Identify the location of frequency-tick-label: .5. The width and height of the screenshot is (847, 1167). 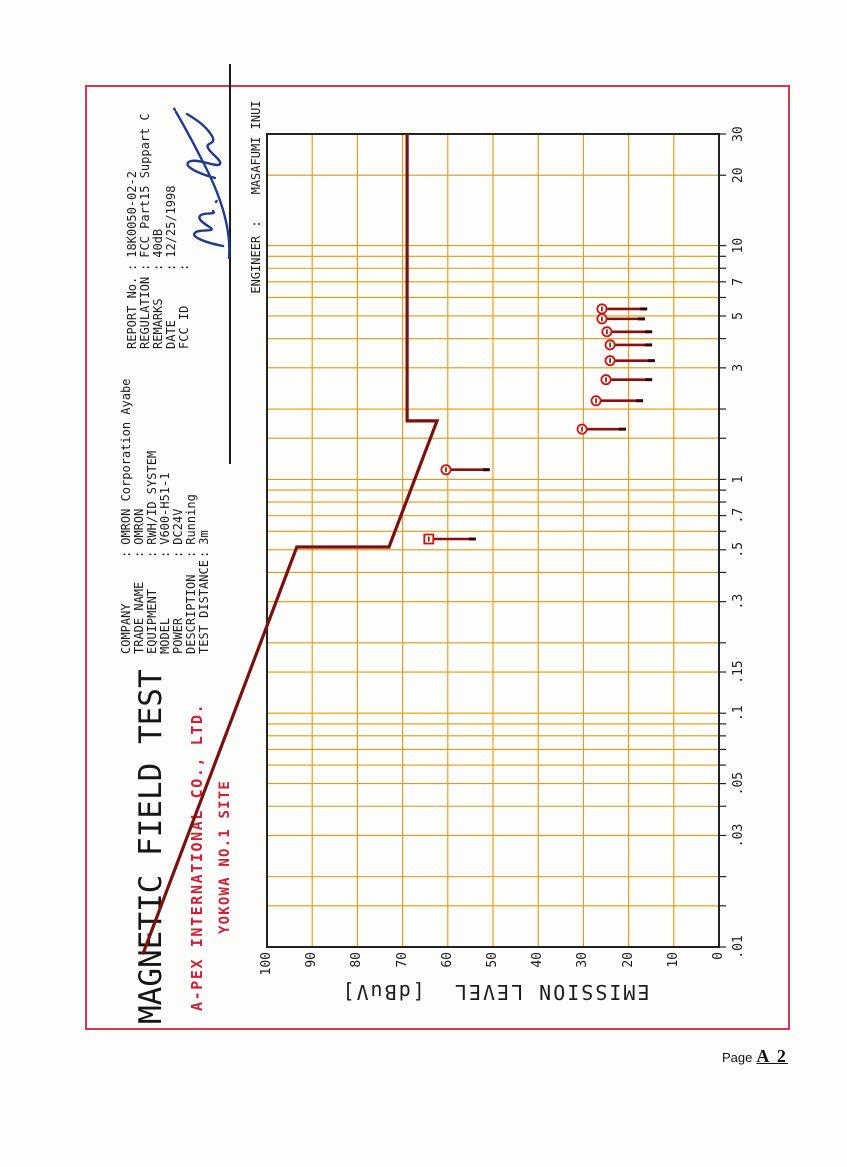
(738, 549).